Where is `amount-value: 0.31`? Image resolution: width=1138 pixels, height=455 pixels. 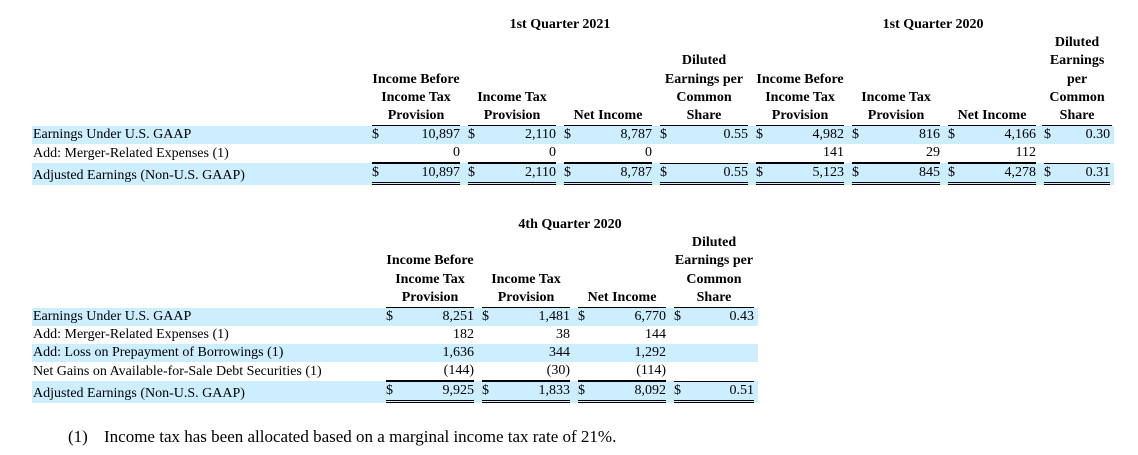
amount-value: 0.31 is located at coordinates (1098, 173).